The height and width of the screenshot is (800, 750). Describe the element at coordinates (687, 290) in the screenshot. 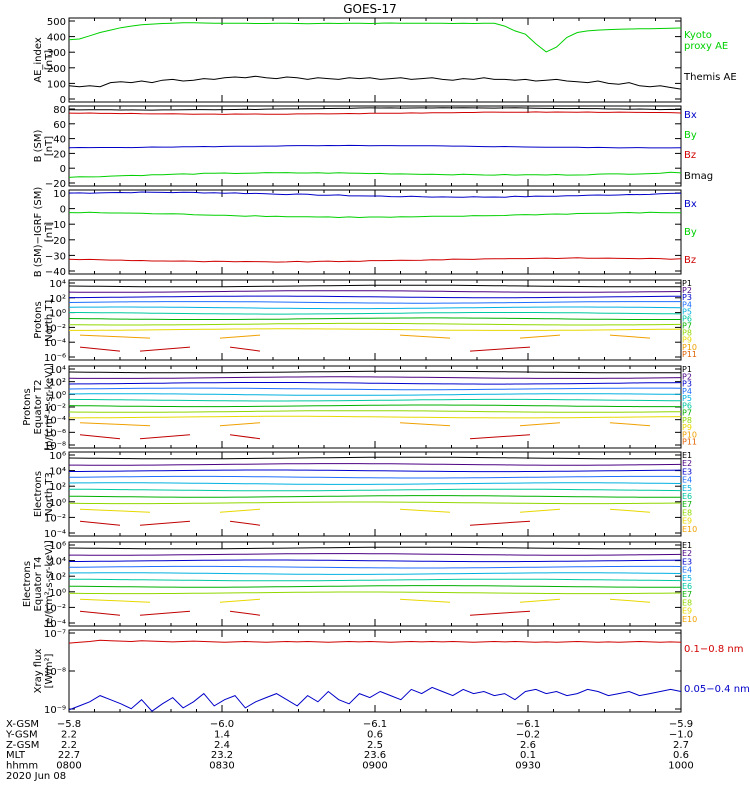

I see `channel-legend-label: P2` at that location.